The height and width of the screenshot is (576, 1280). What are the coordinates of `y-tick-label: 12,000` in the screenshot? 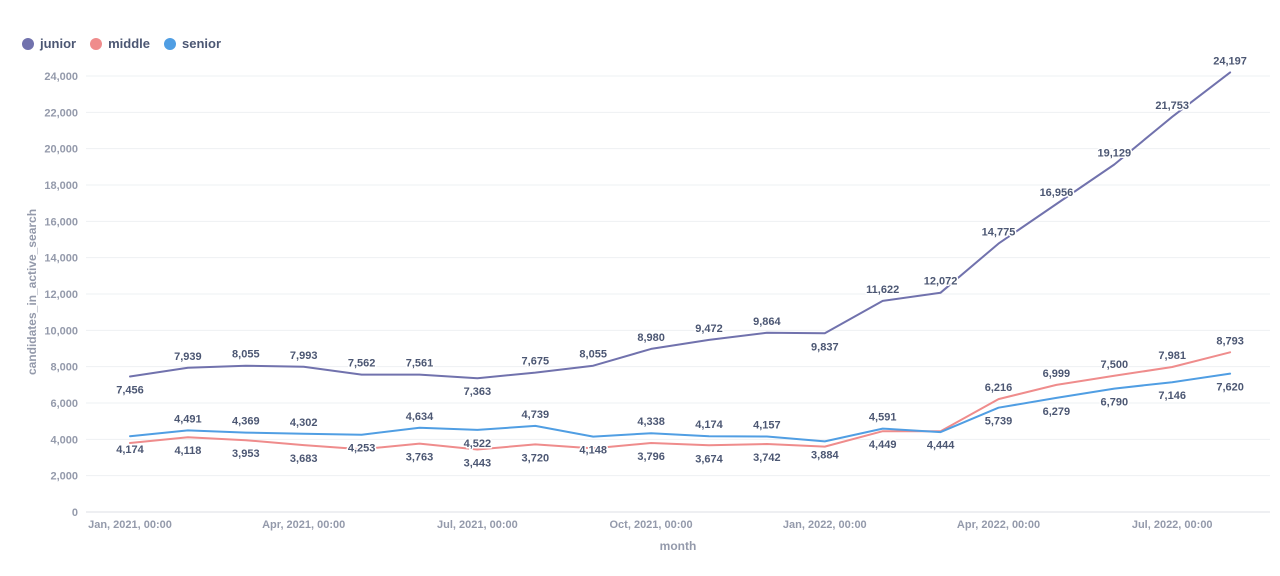 It's located at (61, 295).